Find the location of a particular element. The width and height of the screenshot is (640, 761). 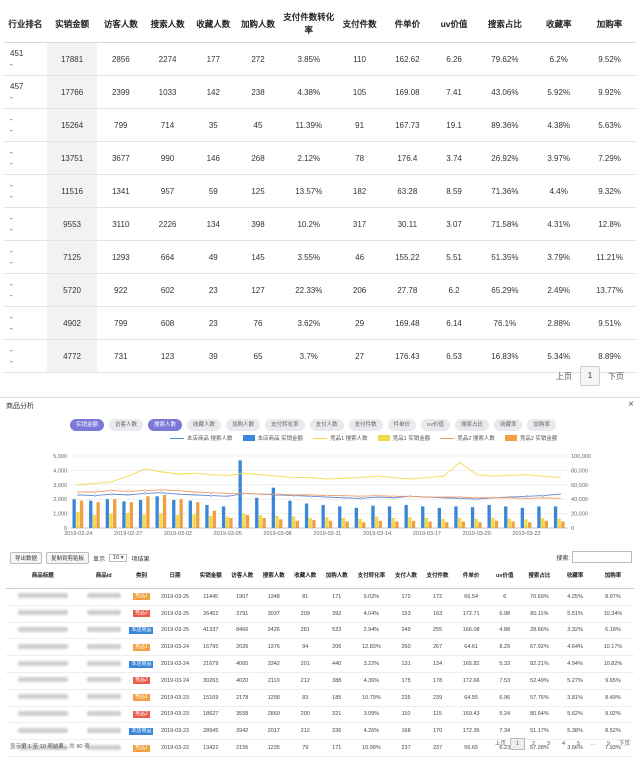

page-size-select: 10 ▾ is located at coordinates (118, 558).